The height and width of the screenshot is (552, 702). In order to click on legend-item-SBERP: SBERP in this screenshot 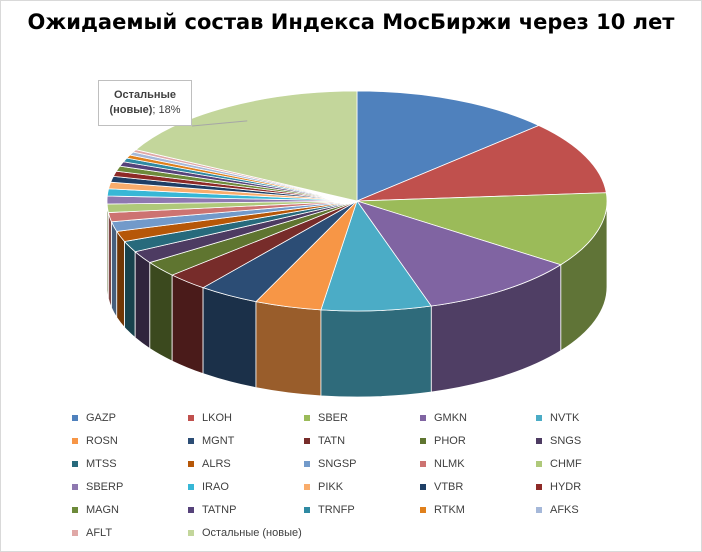, I will do `click(130, 487)`.